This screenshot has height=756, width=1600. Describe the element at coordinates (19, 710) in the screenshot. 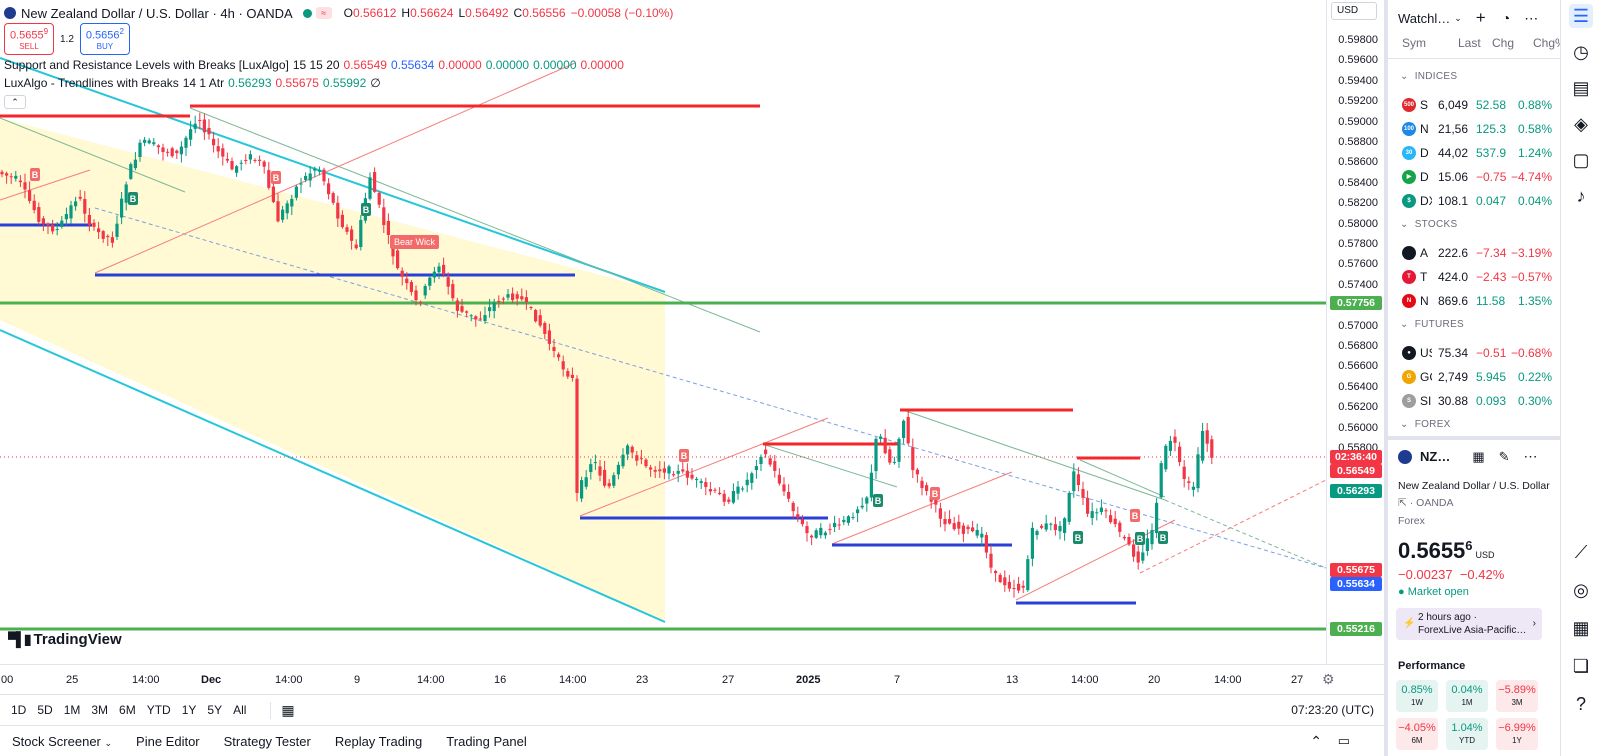

I see `timeframe-1d: 1D` at that location.